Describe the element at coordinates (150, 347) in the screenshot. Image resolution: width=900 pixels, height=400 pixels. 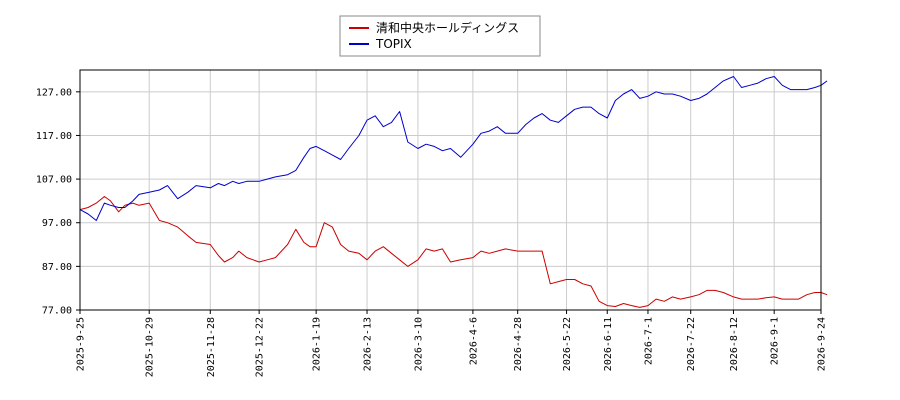
I see `x-tick-label: 2025-10-29` at that location.